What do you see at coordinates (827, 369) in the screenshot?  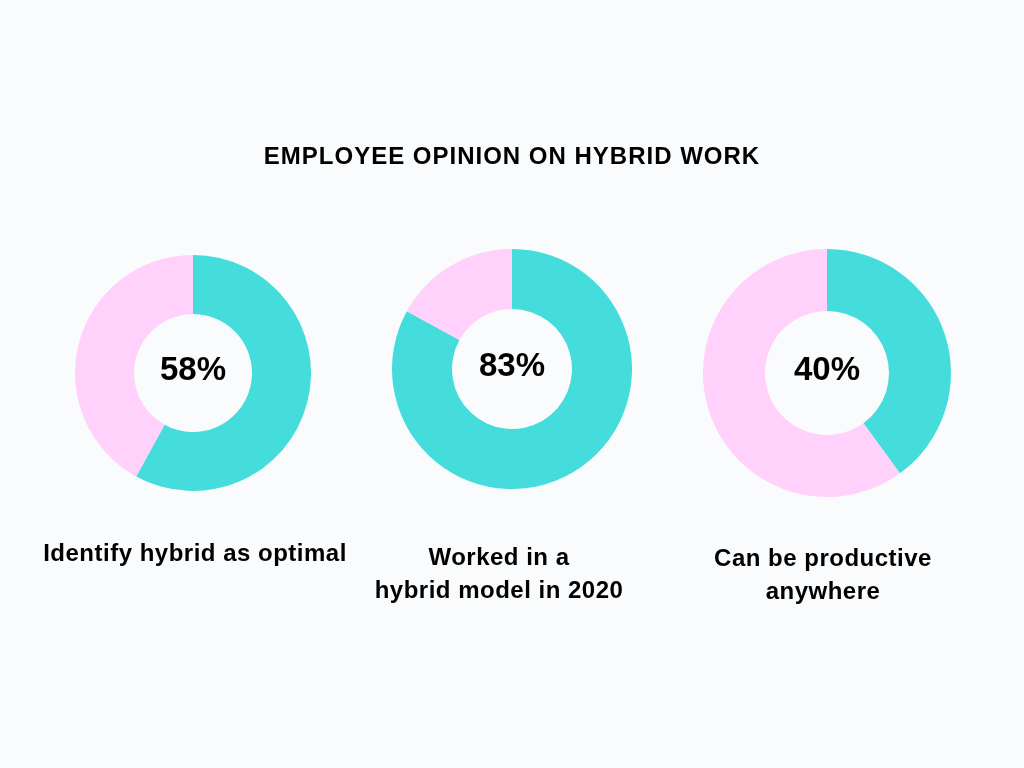 I see `data-label: 40%` at bounding box center [827, 369].